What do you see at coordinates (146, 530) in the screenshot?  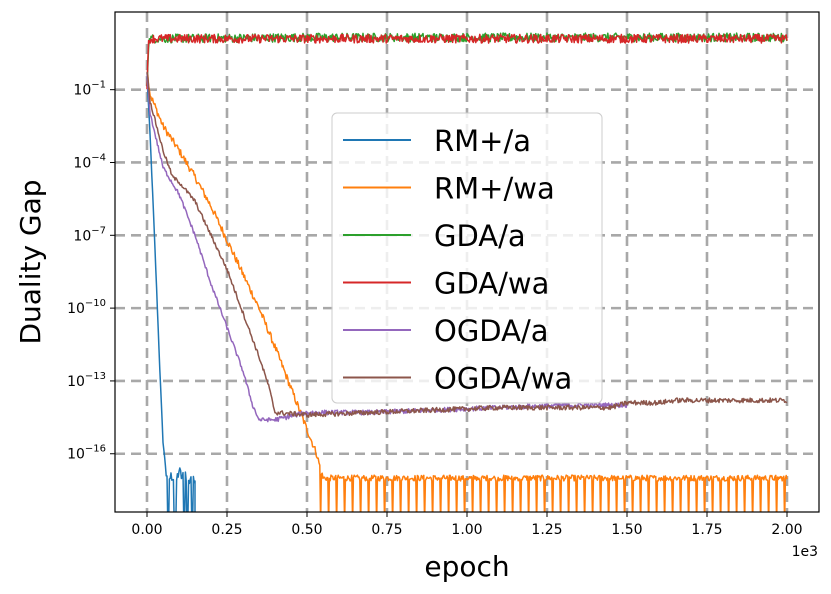 I see `x-tick-label: 0.00` at bounding box center [146, 530].